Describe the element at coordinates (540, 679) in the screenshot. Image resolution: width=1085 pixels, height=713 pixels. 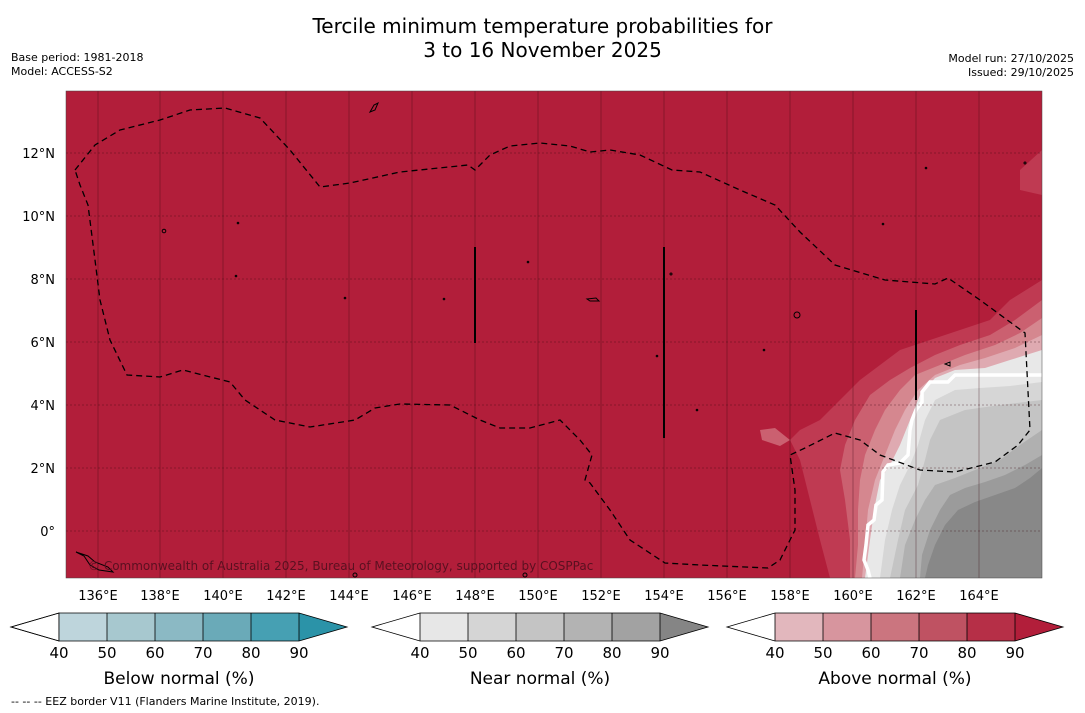
I see `colorbar-title: Near normal (%)` at that location.